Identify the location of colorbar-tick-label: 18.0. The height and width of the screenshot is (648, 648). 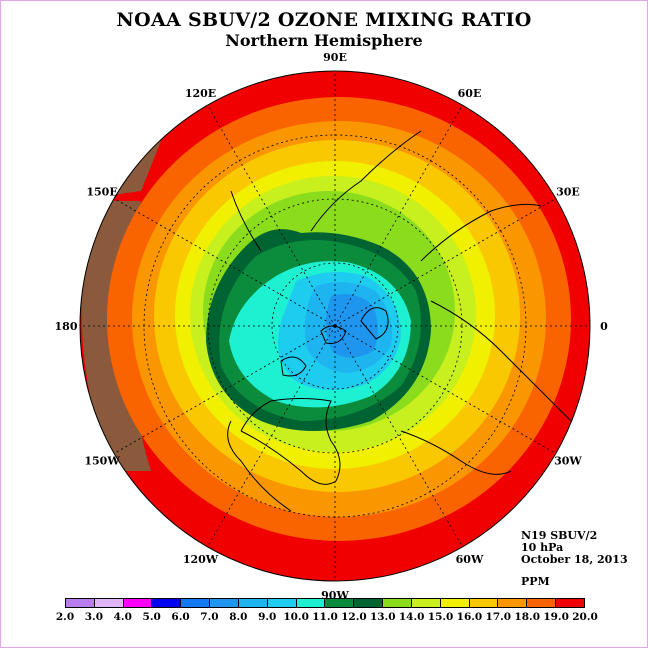
(527, 617).